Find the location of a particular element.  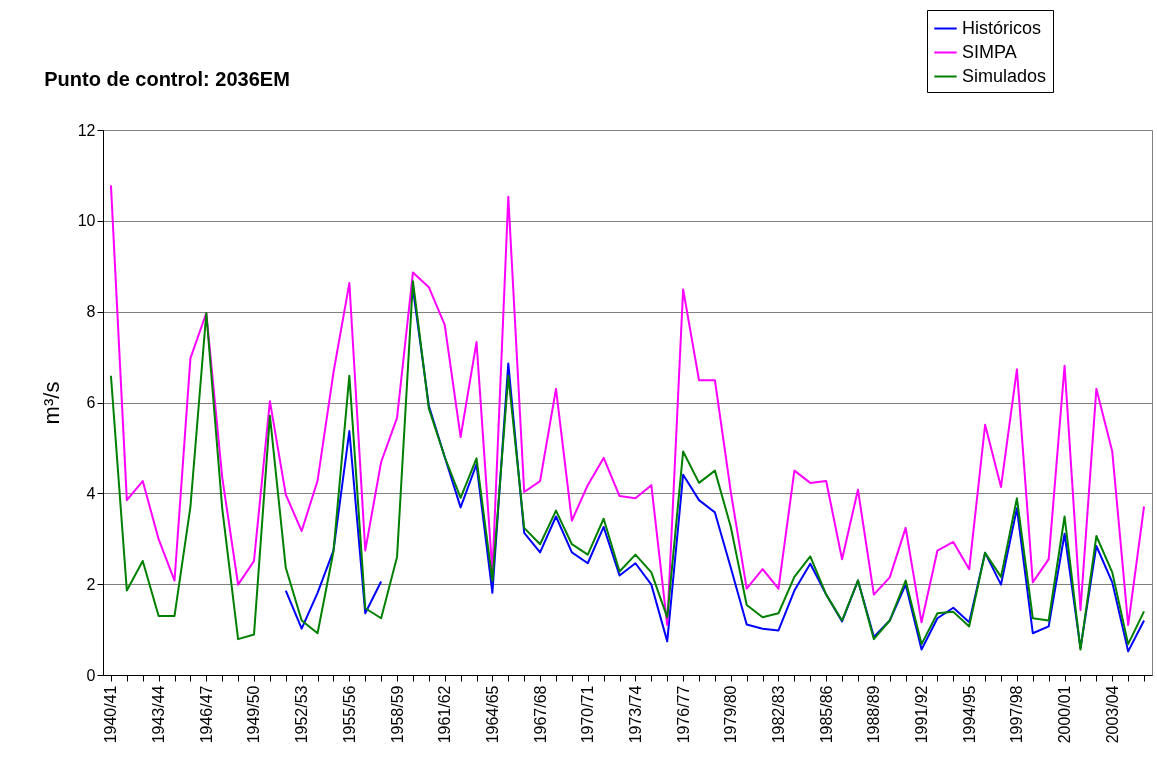

x-tick-label: 1943/44 is located at coordinates (159, 714).